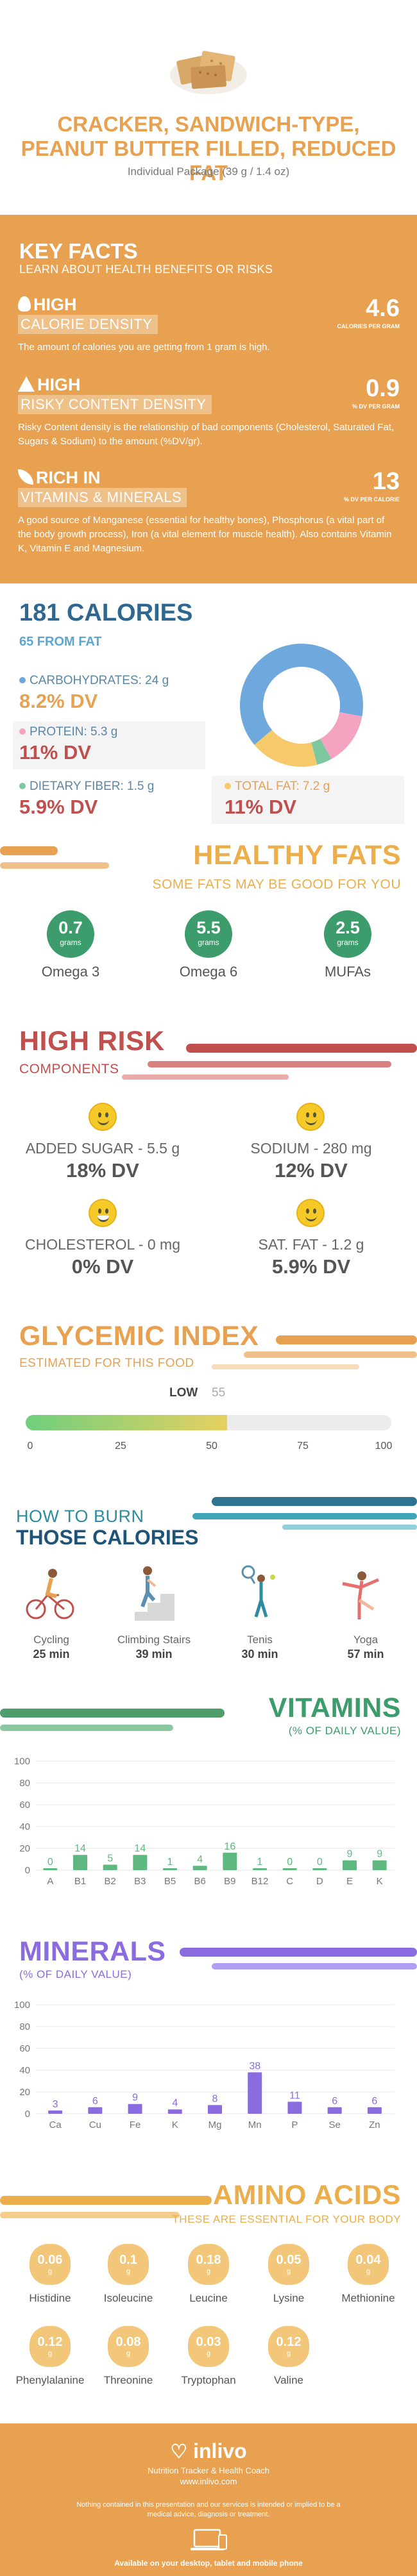 The height and width of the screenshot is (2576, 417). I want to click on bar-value-label: 38, so click(254, 2066).